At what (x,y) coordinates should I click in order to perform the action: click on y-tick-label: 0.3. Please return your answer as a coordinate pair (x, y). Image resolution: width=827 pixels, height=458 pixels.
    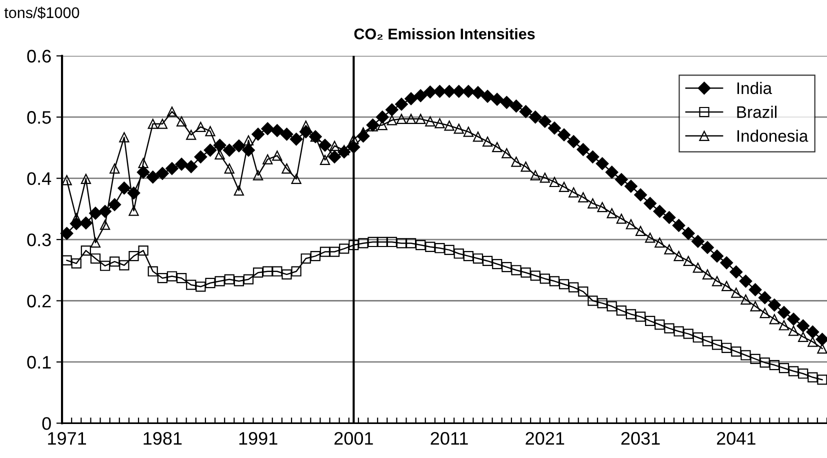
    Looking at the image, I should click on (39, 239).